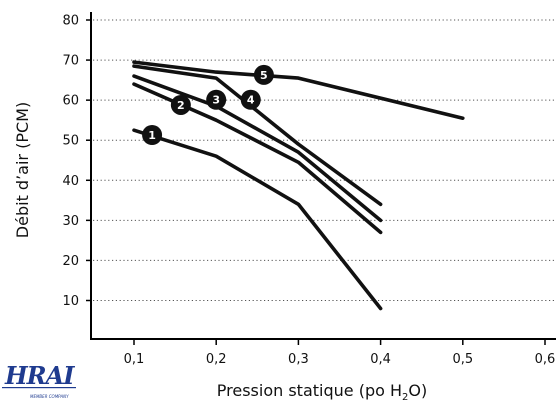  I want to click on series-badge-label-3: 3, so click(216, 100).